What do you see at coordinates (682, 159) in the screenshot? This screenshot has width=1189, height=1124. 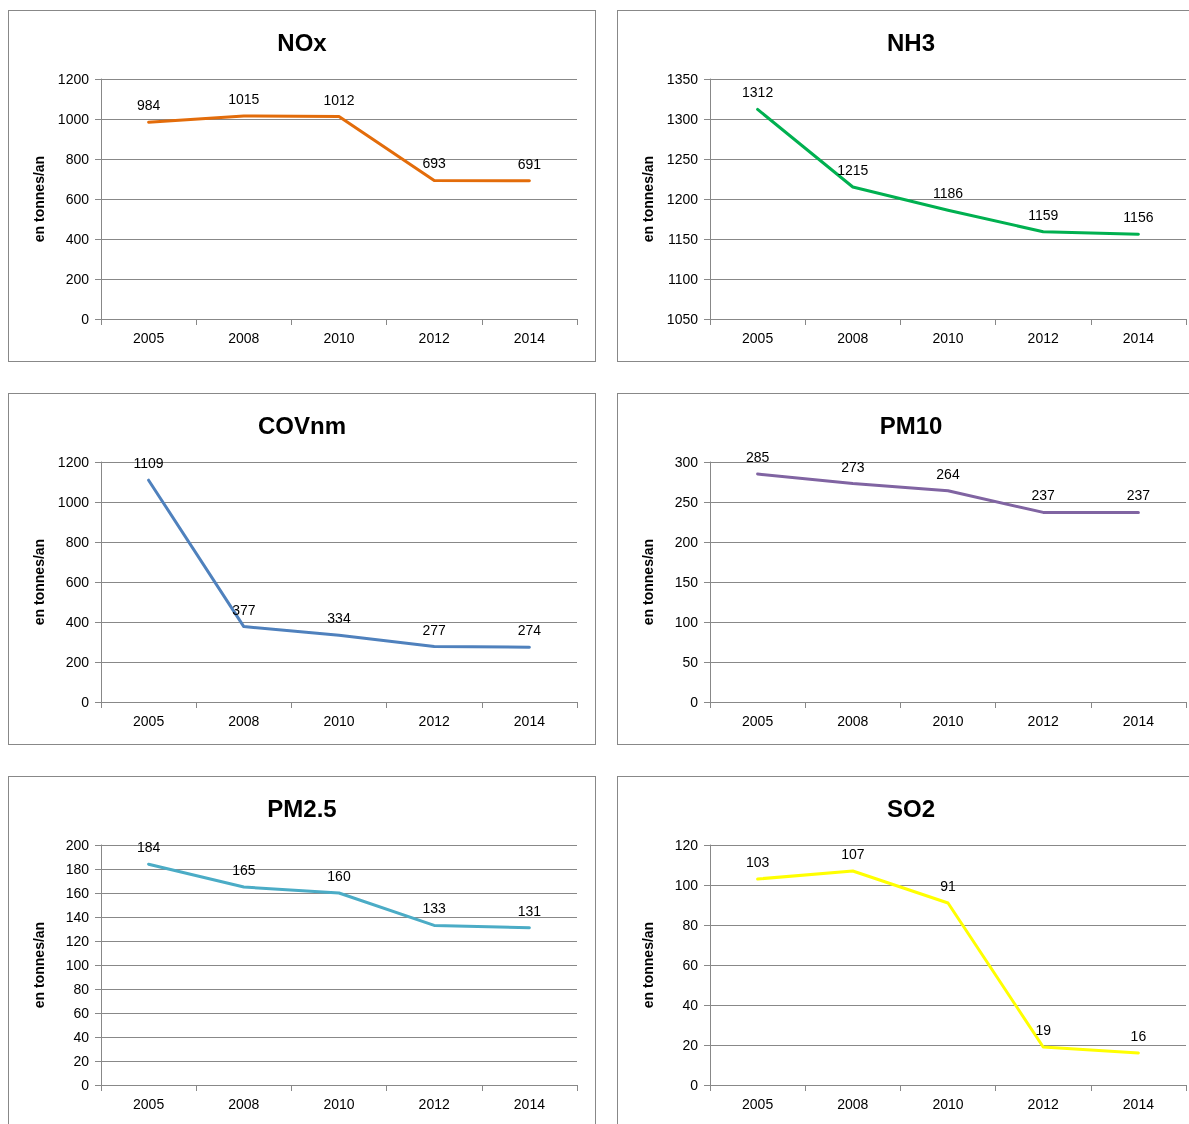 I see `y-tick-label: 1250` at bounding box center [682, 159].